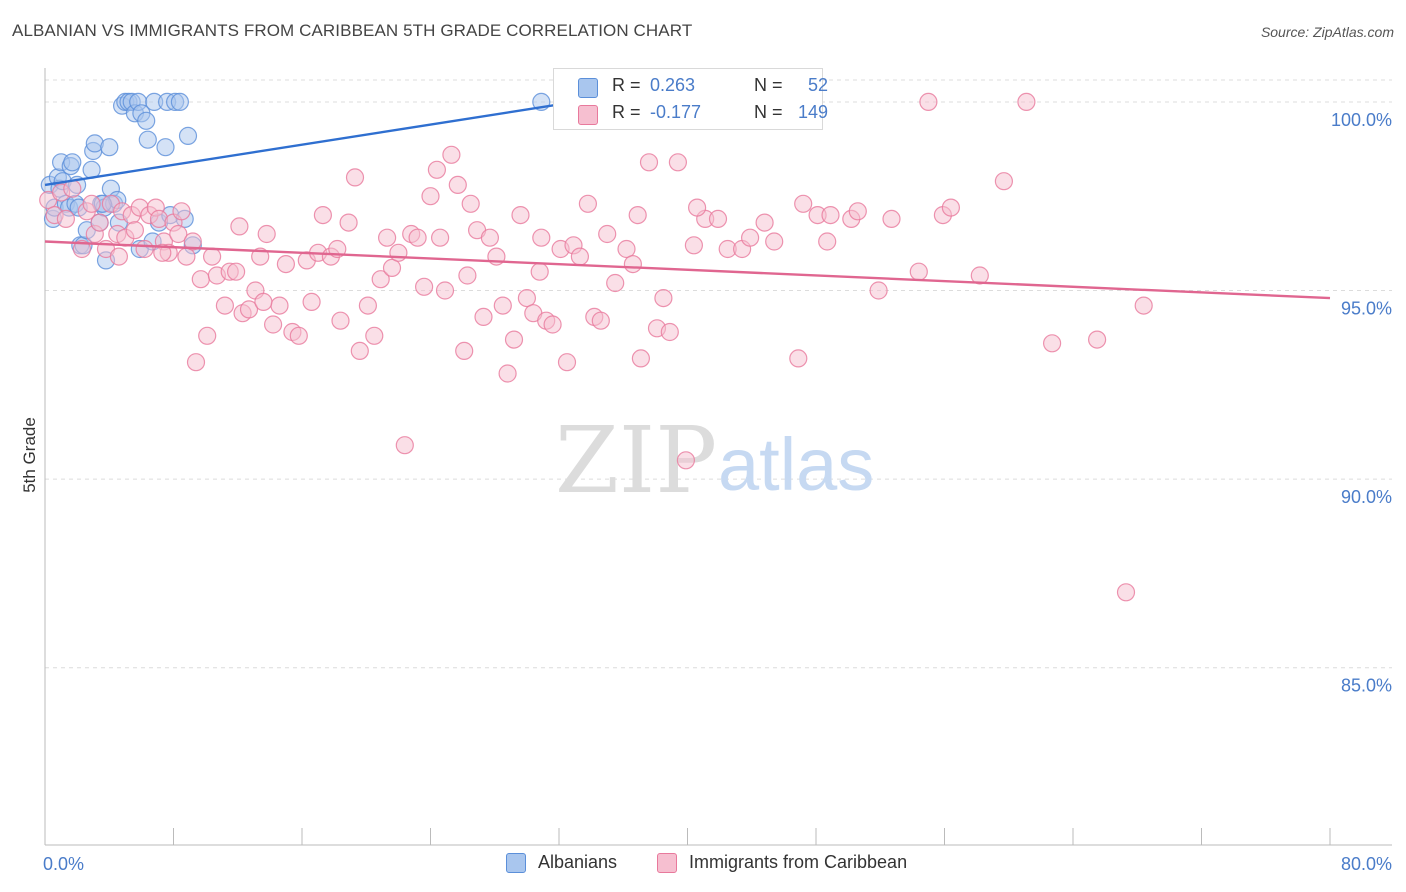  I want to click on y-tick-label: 85.0%, so click(1366, 686).